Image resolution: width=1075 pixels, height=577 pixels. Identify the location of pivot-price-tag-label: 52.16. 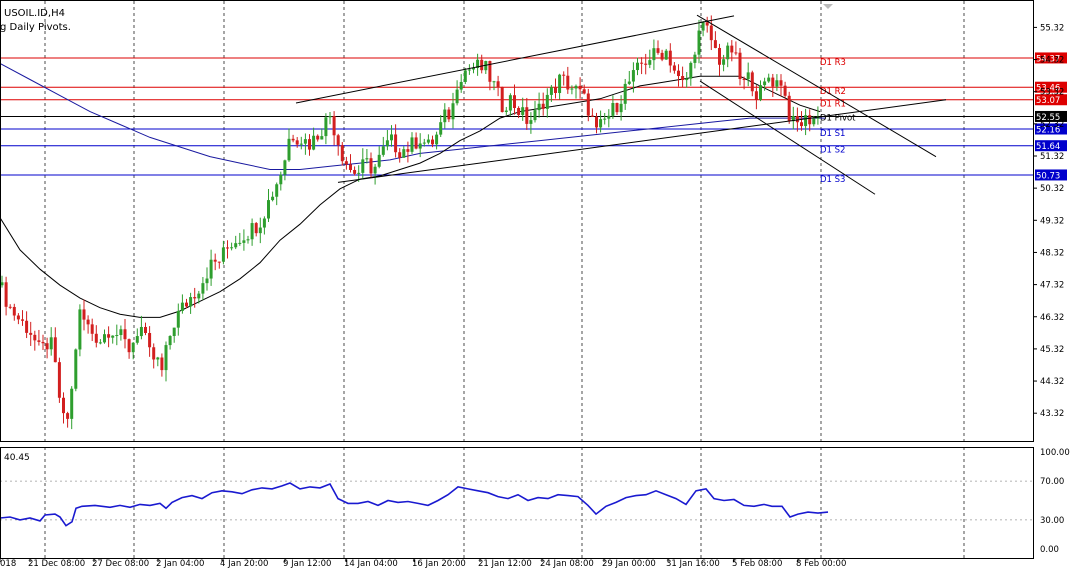
(1048, 130).